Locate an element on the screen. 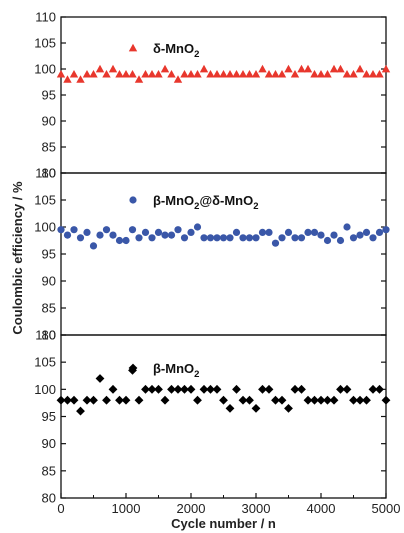 Image resolution: width=404 pixels, height=533 pixels. x-tick-label: 0 is located at coordinates (60, 508).